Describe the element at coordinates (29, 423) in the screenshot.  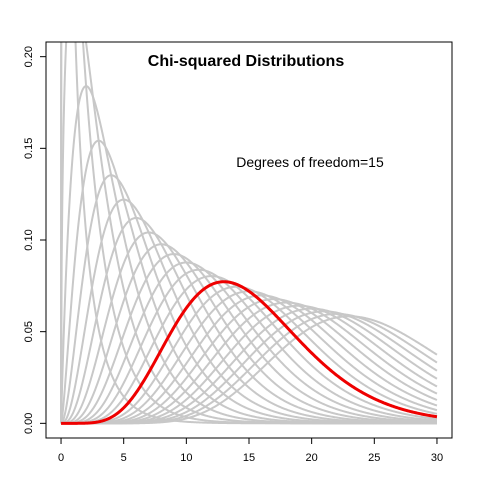
I see `y-tick-label: 0.00` at that location.